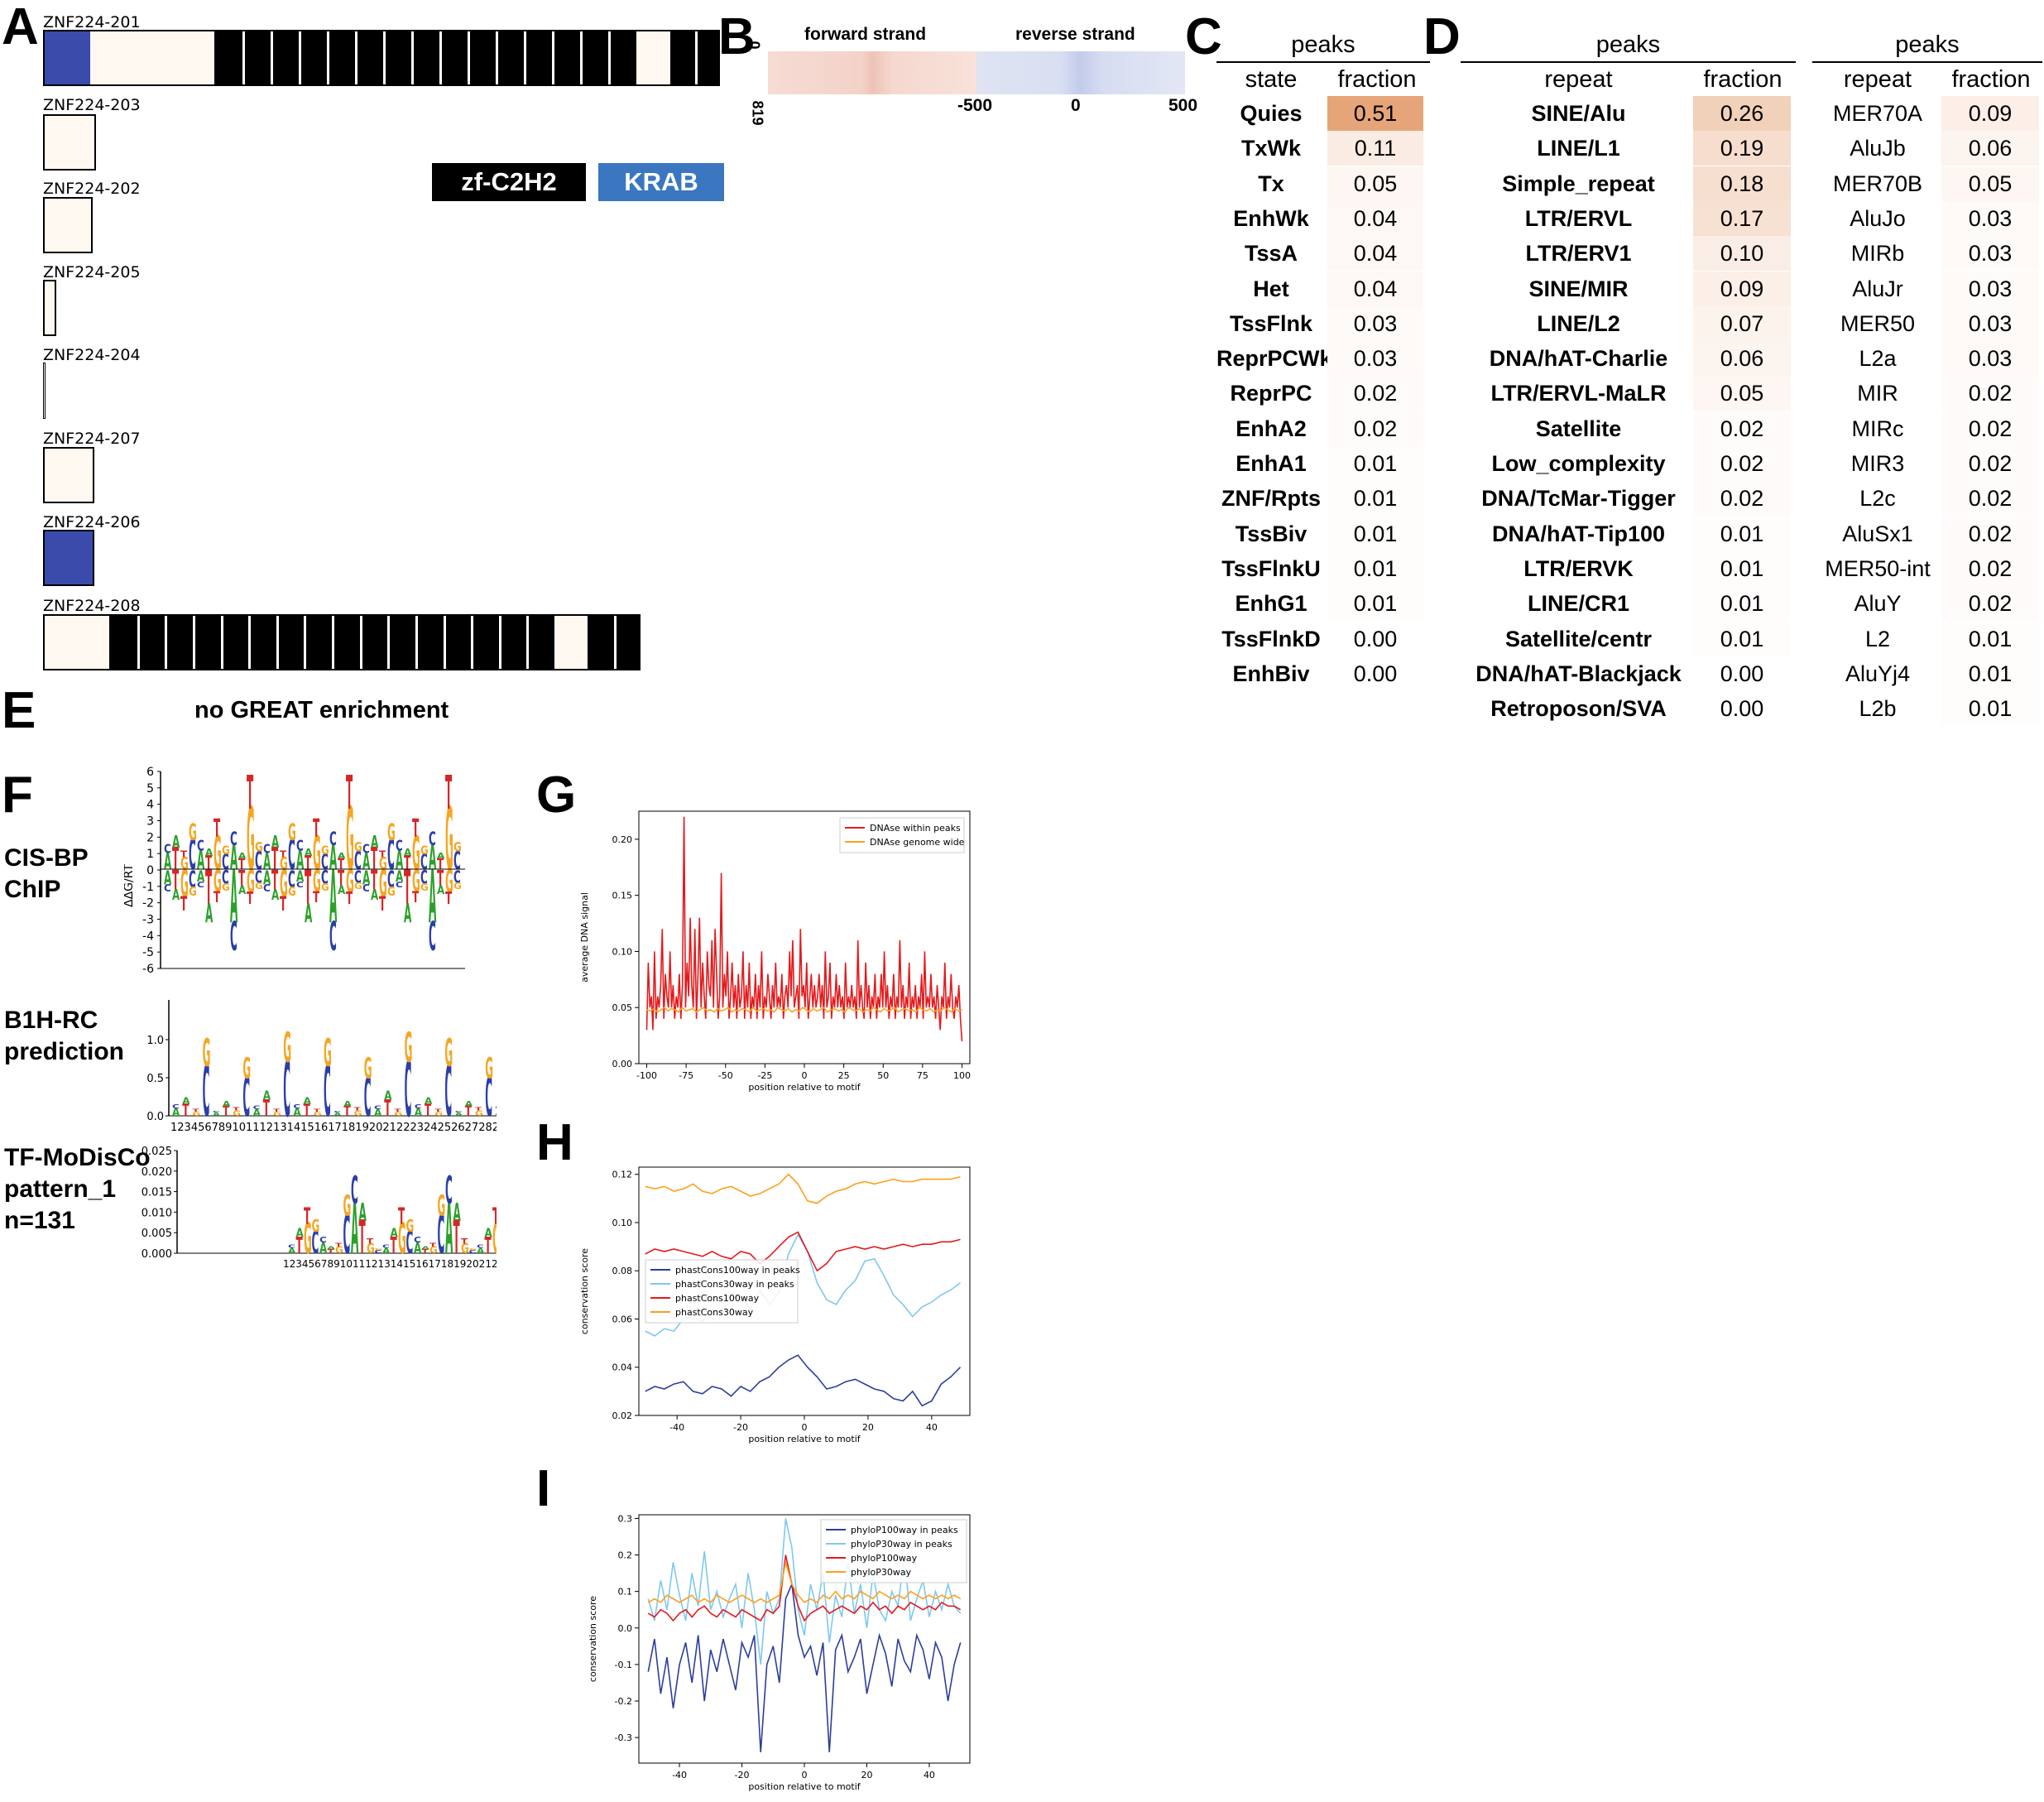 Image resolution: width=2044 pixels, height=1802 pixels. I want to click on repeat-label: AluJo, so click(1878, 218).